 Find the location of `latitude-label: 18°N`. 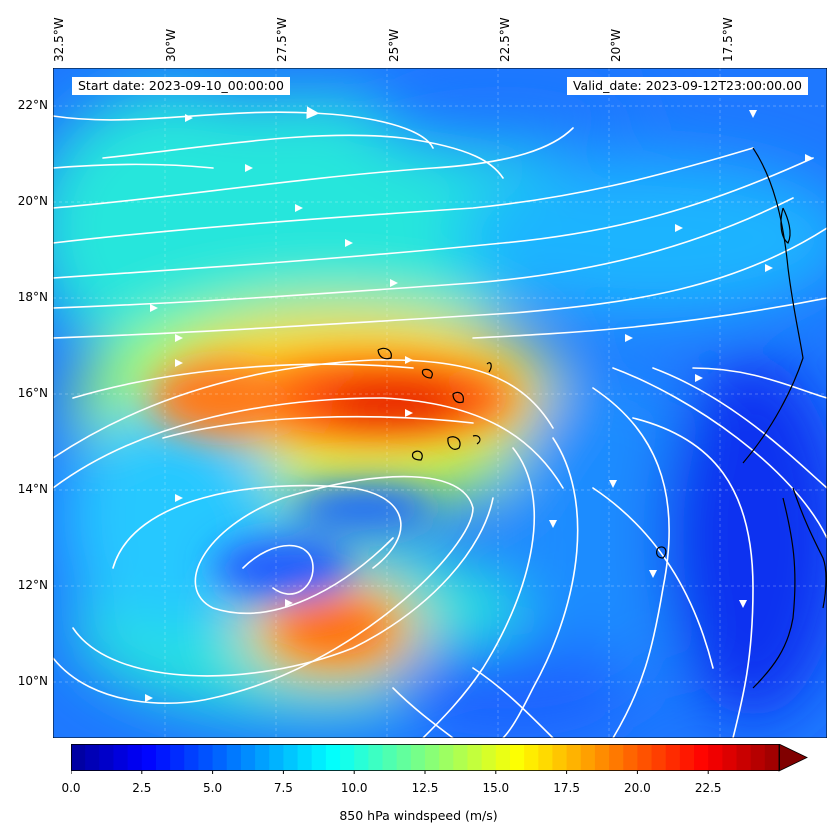

latitude-label: 18°N is located at coordinates (32, 297).